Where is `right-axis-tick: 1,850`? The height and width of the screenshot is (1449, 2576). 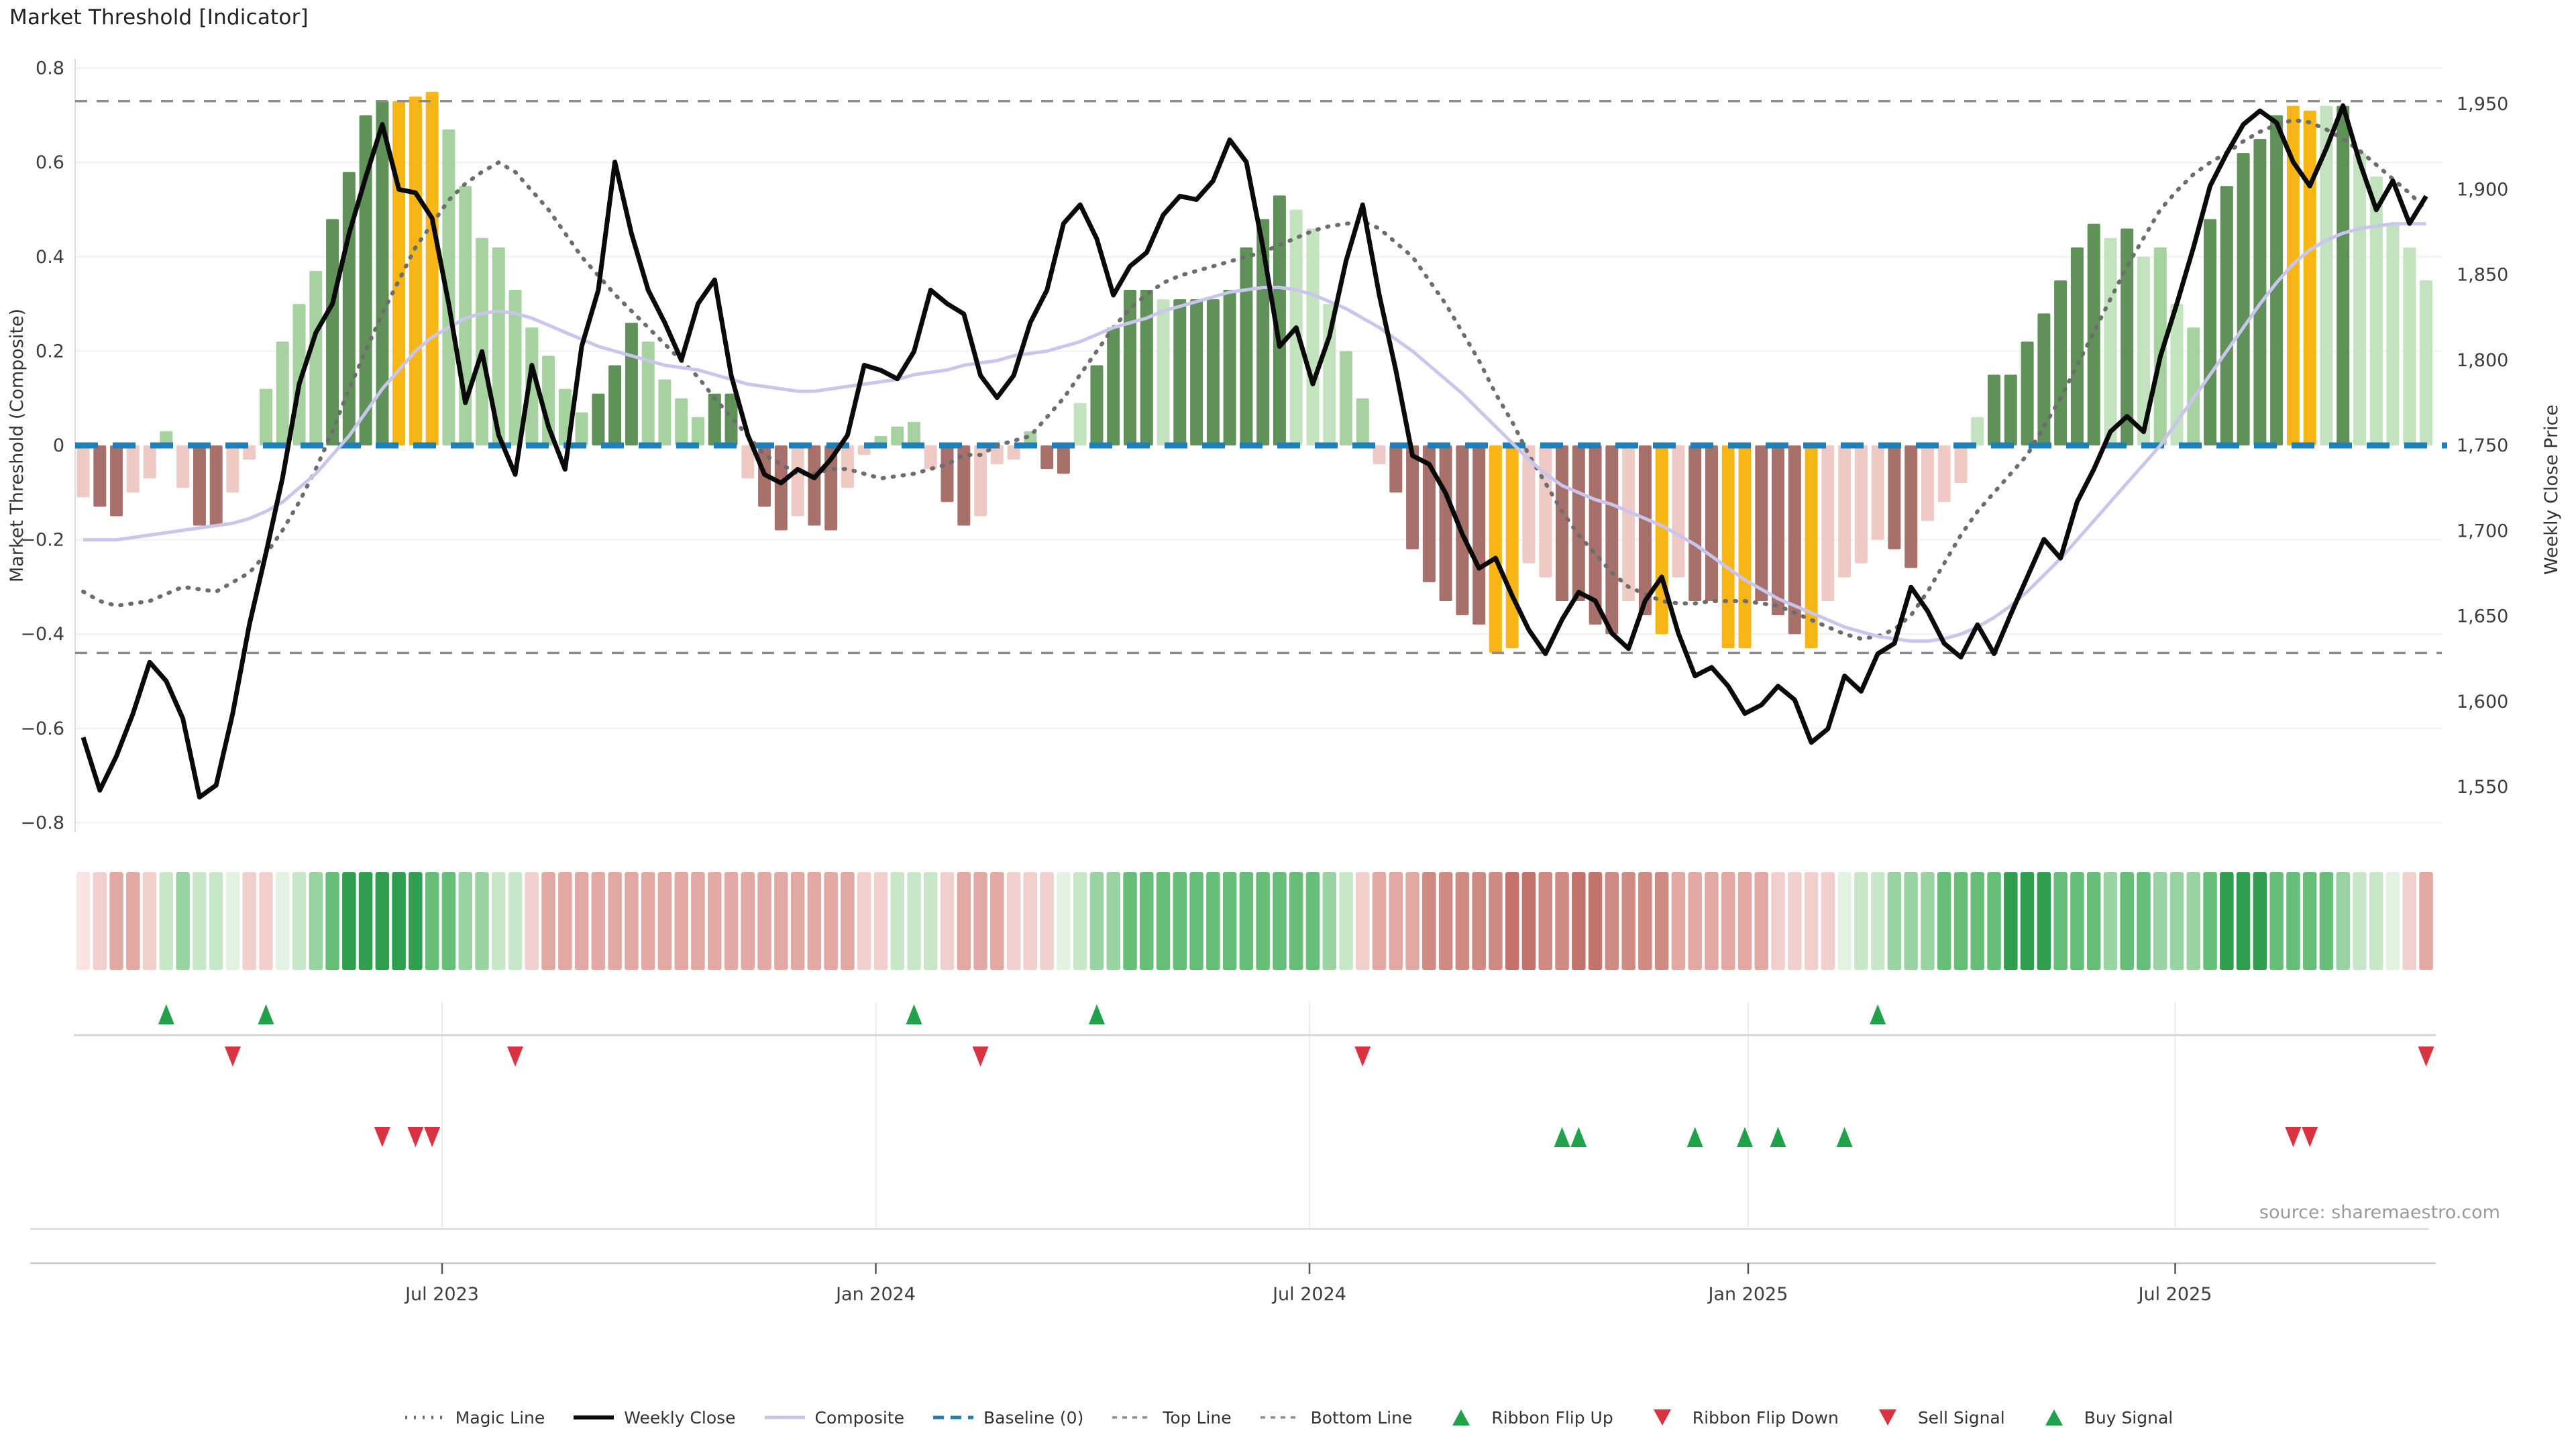
right-axis-tick: 1,850 is located at coordinates (2482, 275).